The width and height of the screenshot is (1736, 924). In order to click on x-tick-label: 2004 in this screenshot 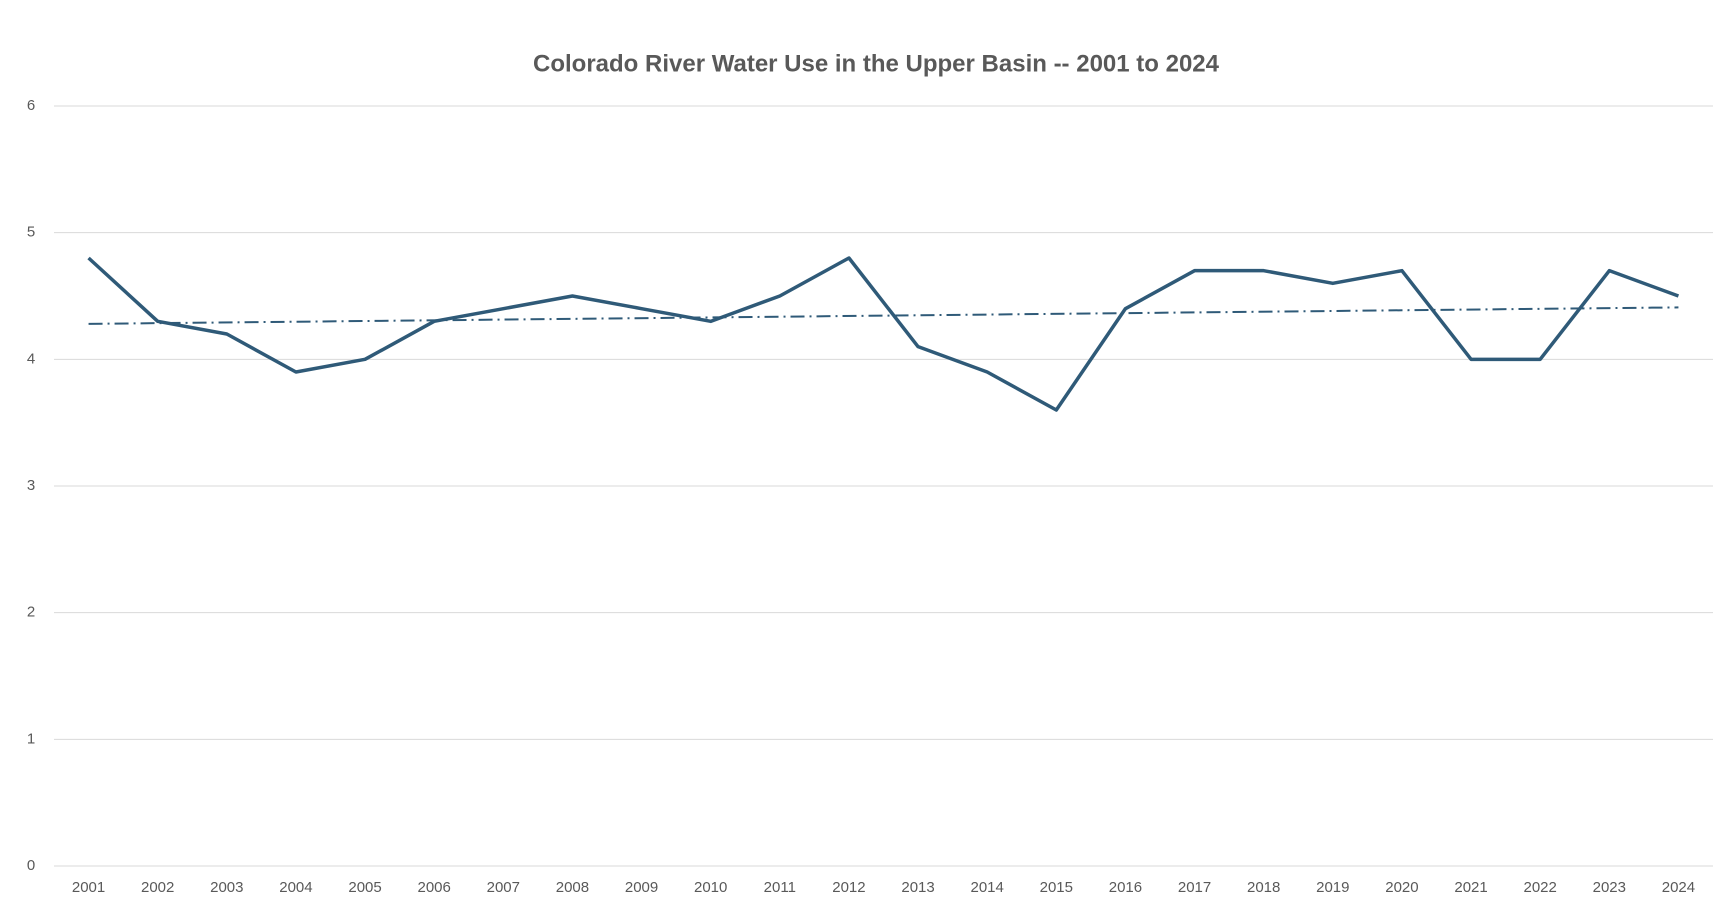, I will do `click(295, 887)`.